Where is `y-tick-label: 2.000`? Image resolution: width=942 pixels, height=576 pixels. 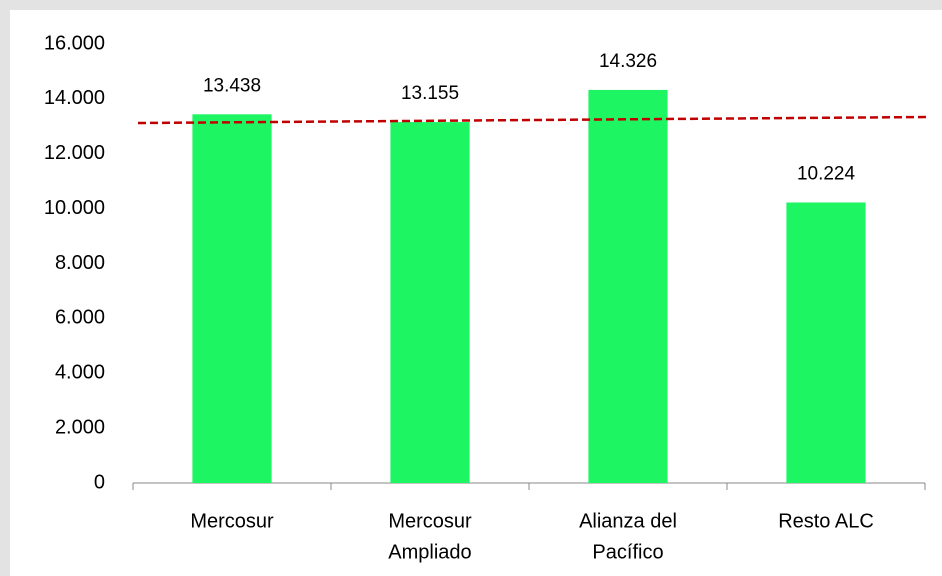 y-tick-label: 2.000 is located at coordinates (80, 427).